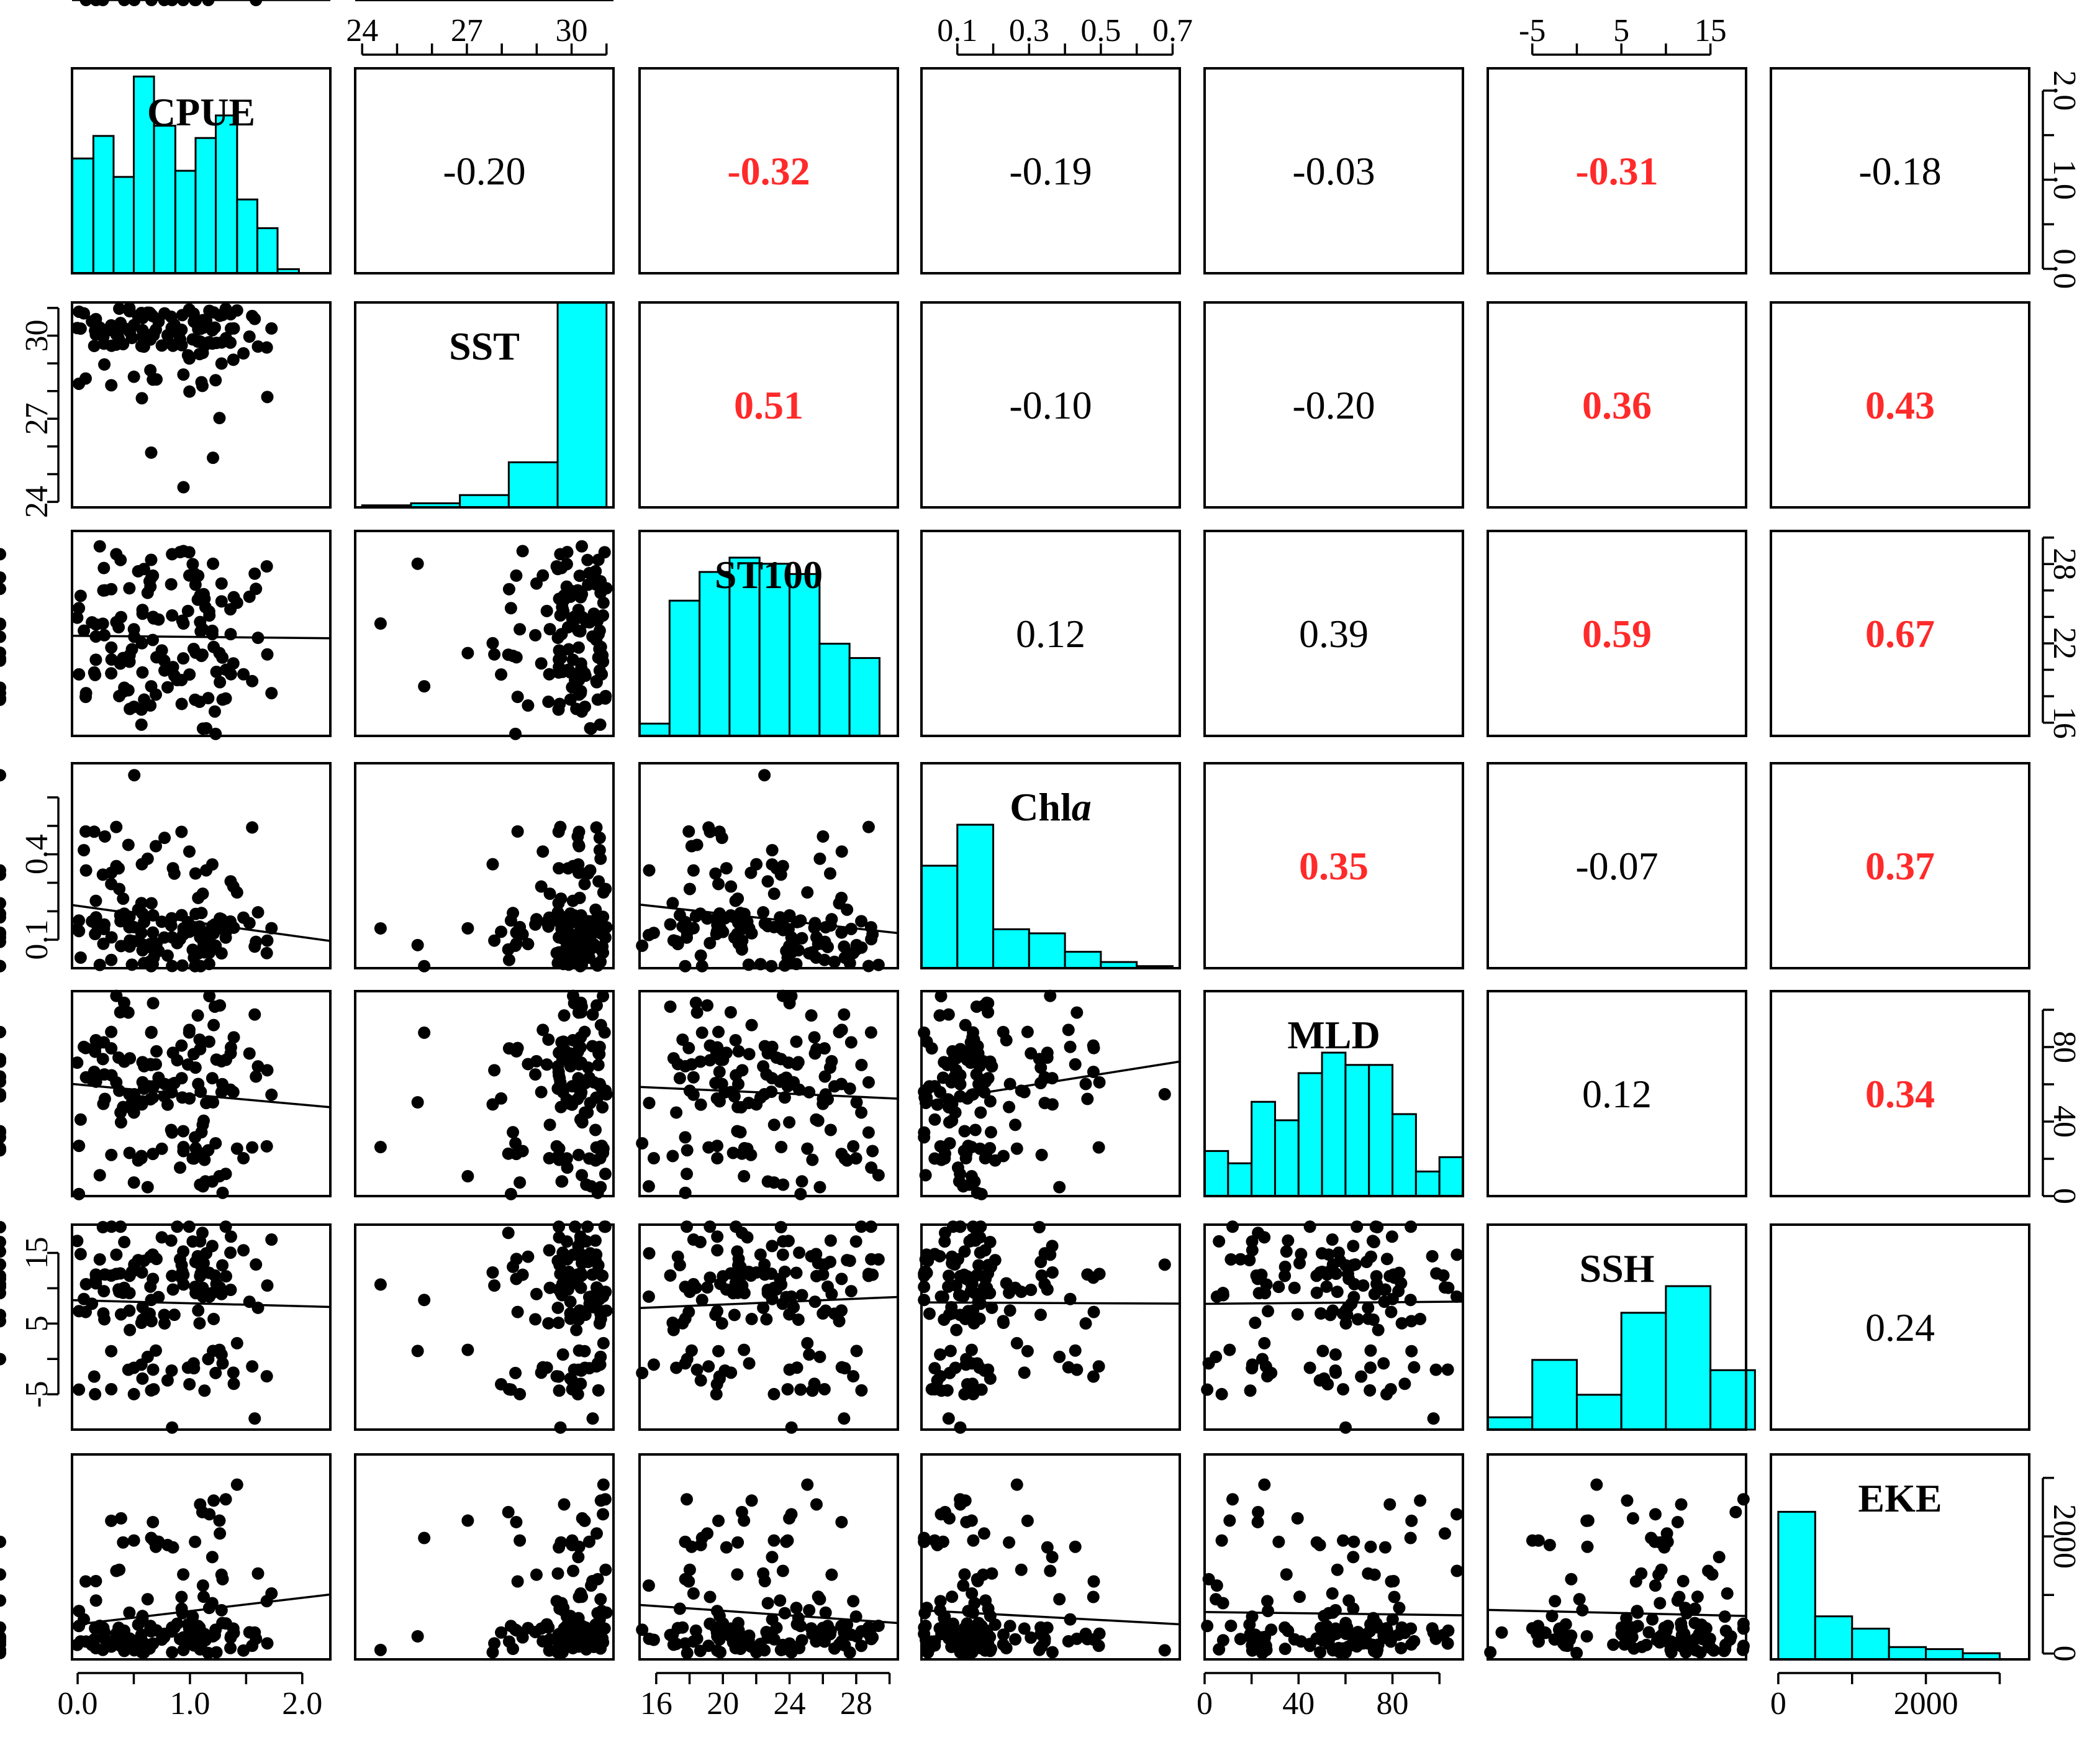  I want to click on tick-label: 0.4, so click(37, 854).